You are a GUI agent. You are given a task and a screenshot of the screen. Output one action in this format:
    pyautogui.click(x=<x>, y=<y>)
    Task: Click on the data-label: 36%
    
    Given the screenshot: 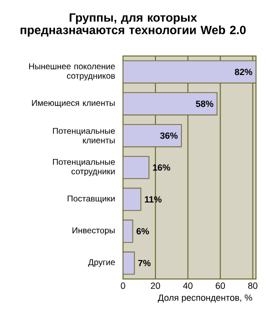 What is the action you would take?
    pyautogui.click(x=169, y=135)
    